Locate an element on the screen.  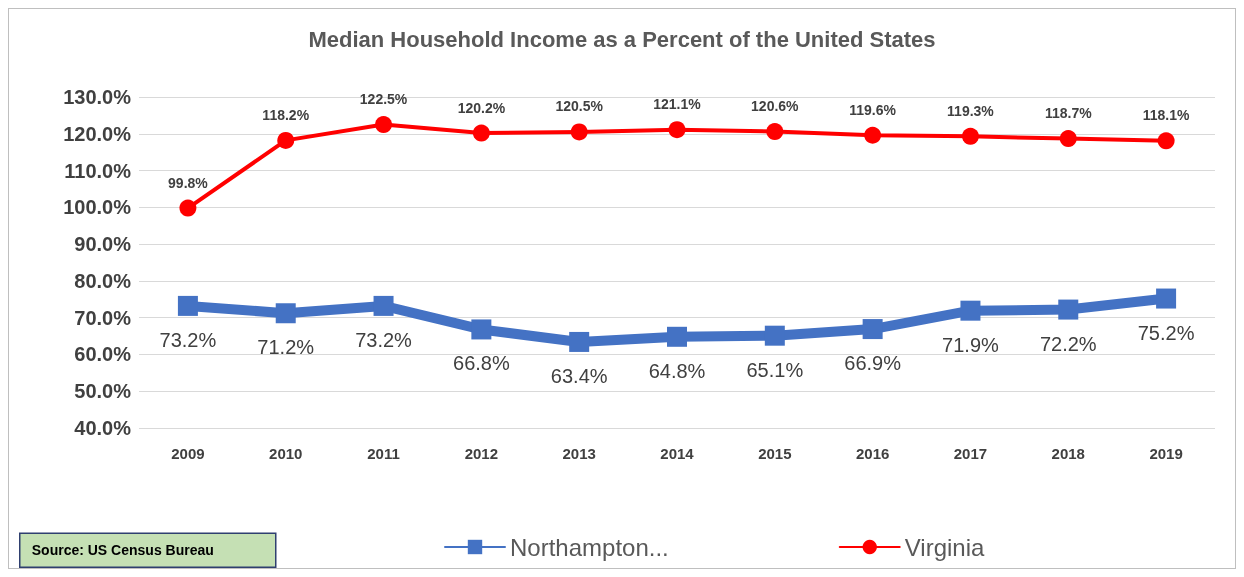
y-tick-label: 110.0% is located at coordinates (98, 170).